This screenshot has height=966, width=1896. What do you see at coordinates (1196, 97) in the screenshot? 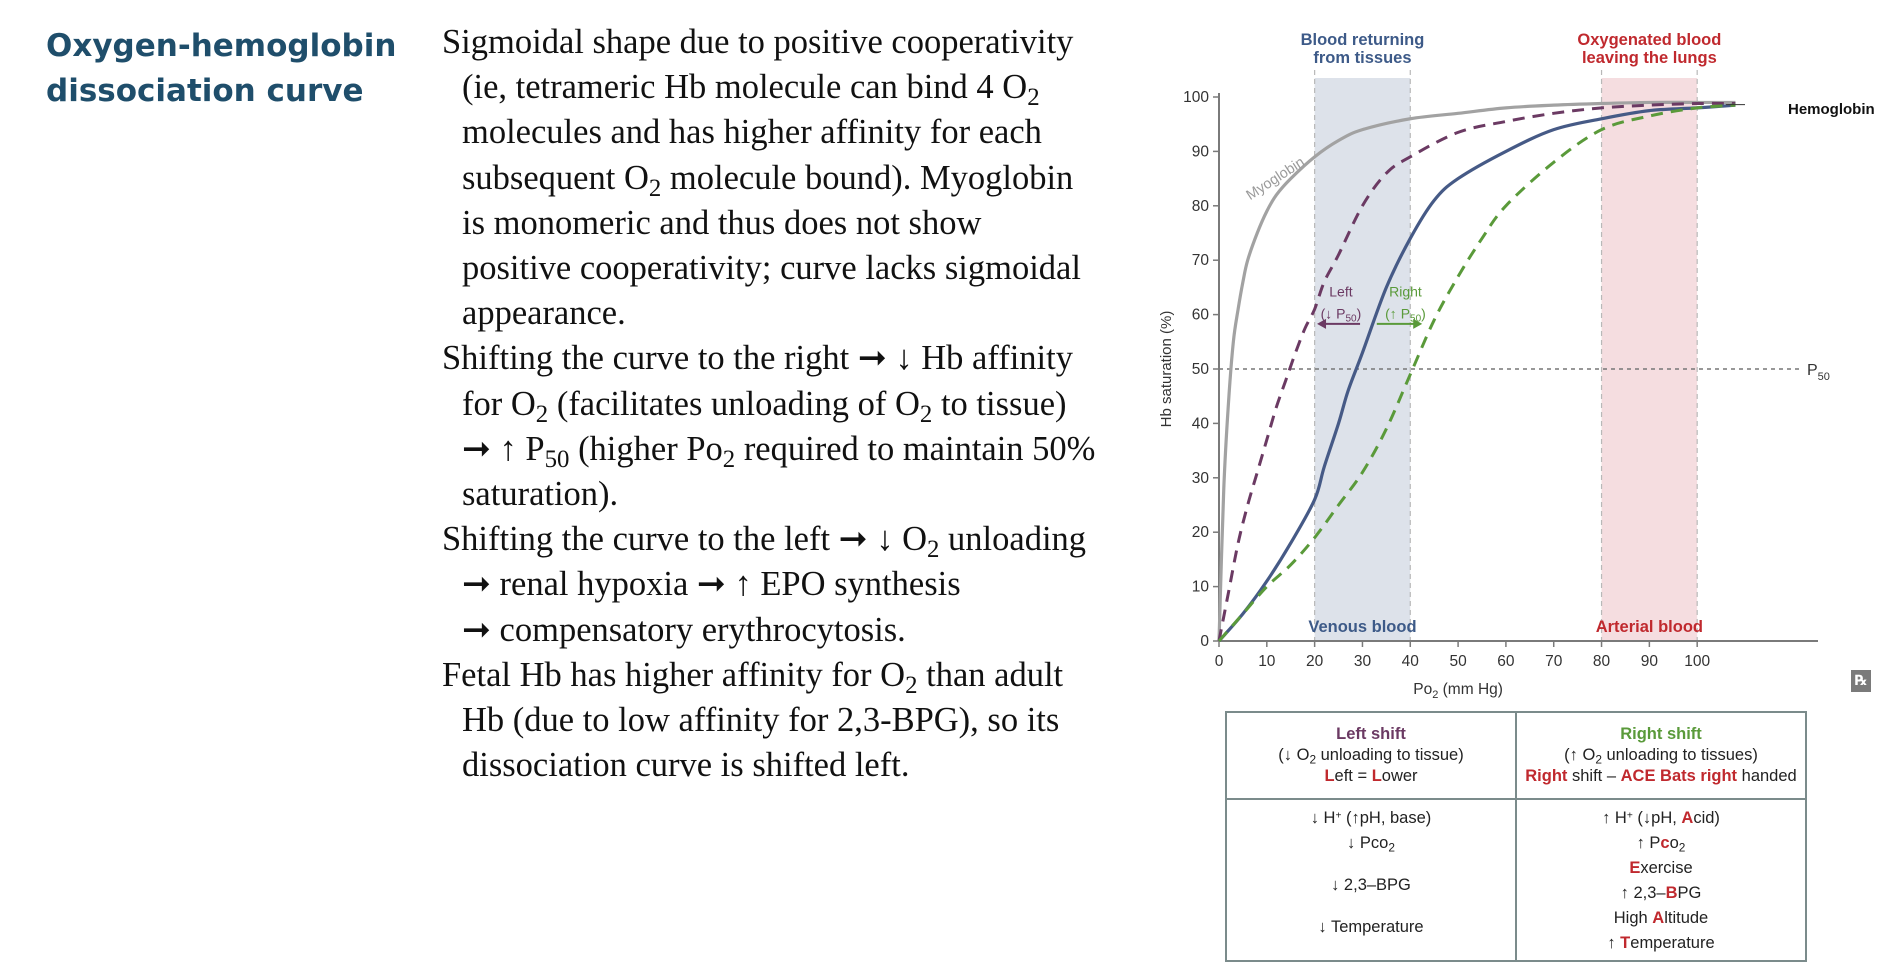
I see `y-tick-label: 100` at bounding box center [1196, 97].